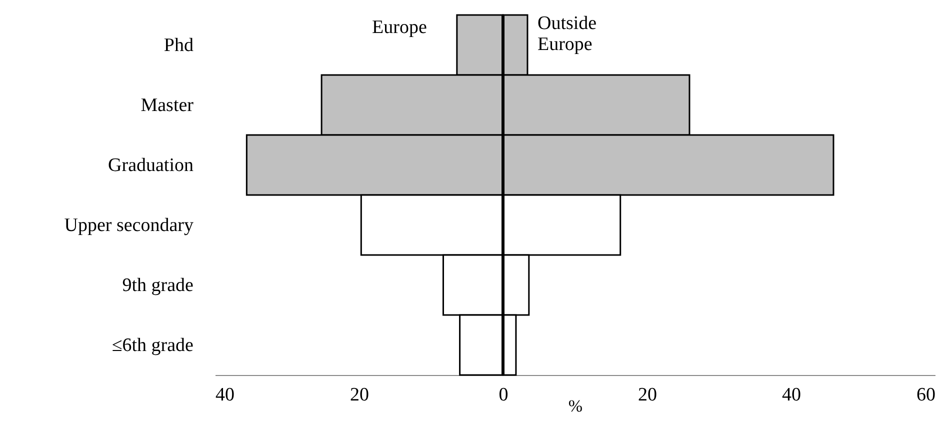 The width and height of the screenshot is (949, 428). What do you see at coordinates (575, 406) in the screenshot?
I see `x-axis-title: %` at bounding box center [575, 406].